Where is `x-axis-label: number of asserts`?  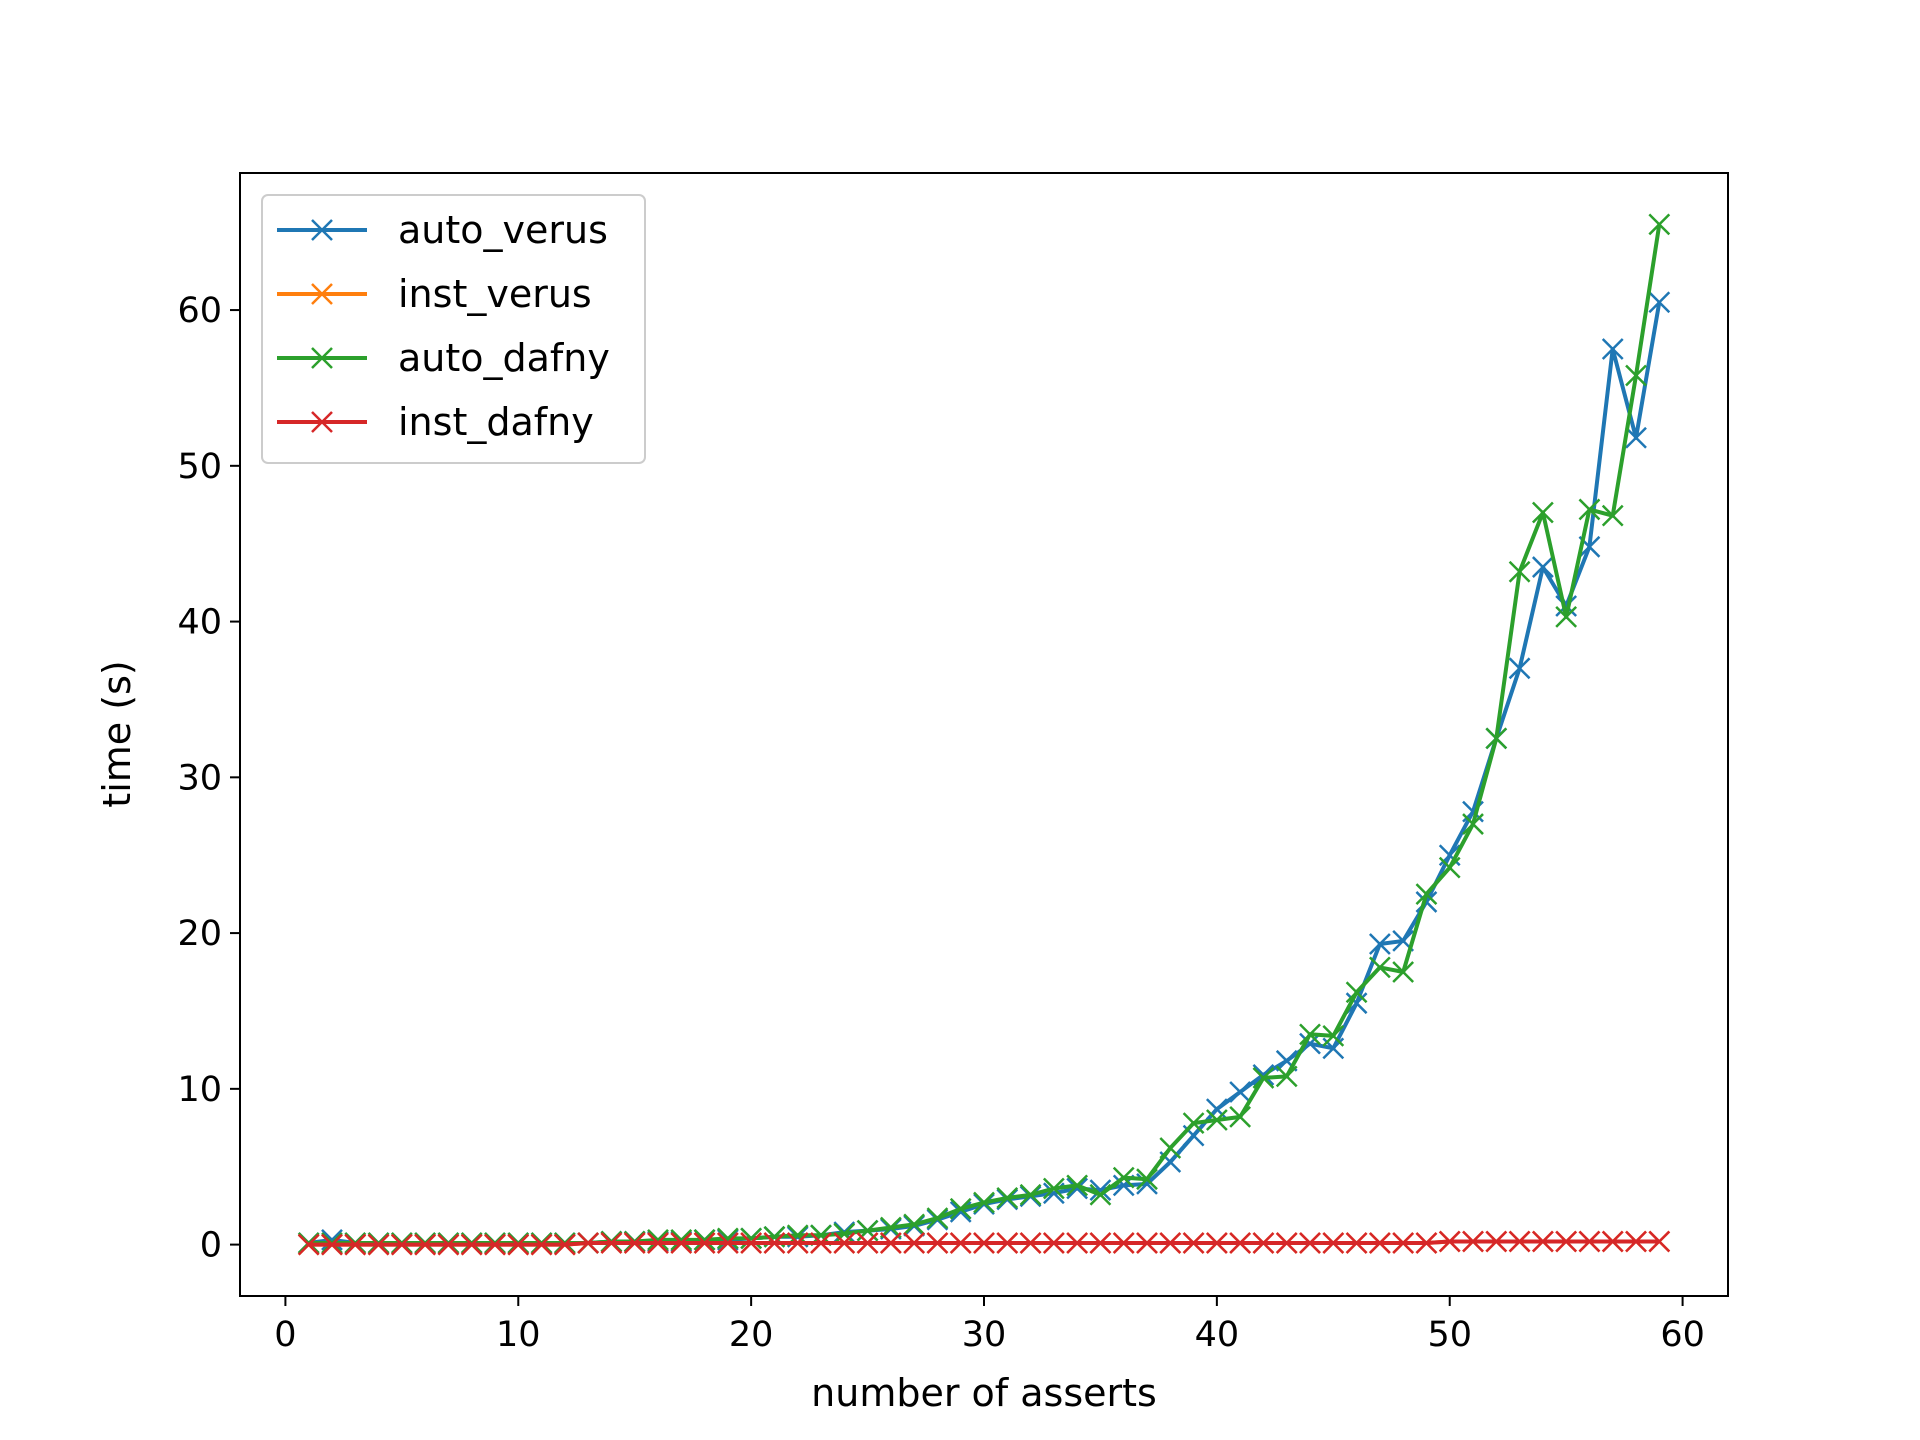
x-axis-label: number of asserts is located at coordinates (984, 1393).